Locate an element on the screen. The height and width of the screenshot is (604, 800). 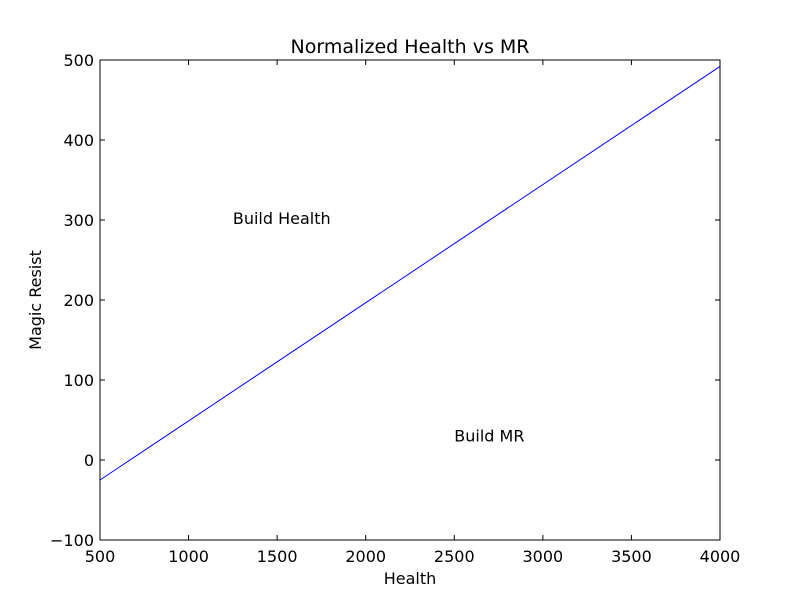
annotation-label: Build MR is located at coordinates (489, 436).